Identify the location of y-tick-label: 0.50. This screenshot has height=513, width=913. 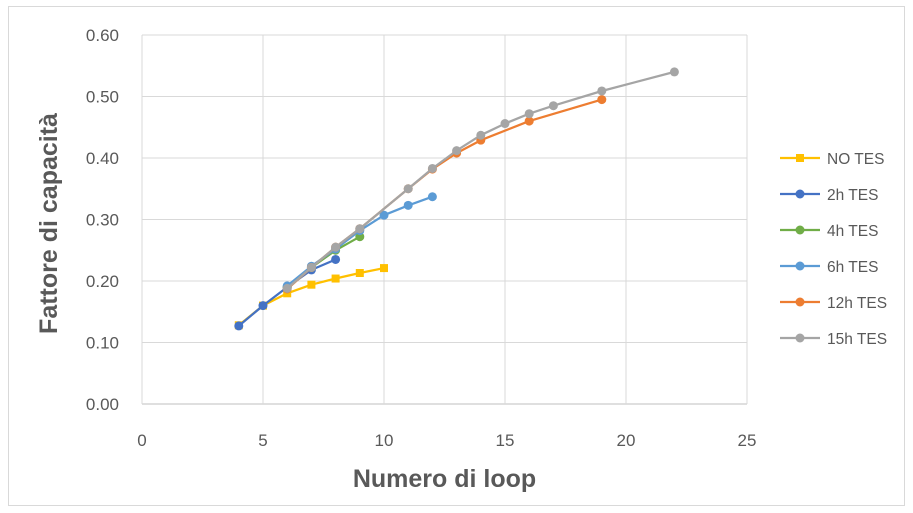
(102, 97).